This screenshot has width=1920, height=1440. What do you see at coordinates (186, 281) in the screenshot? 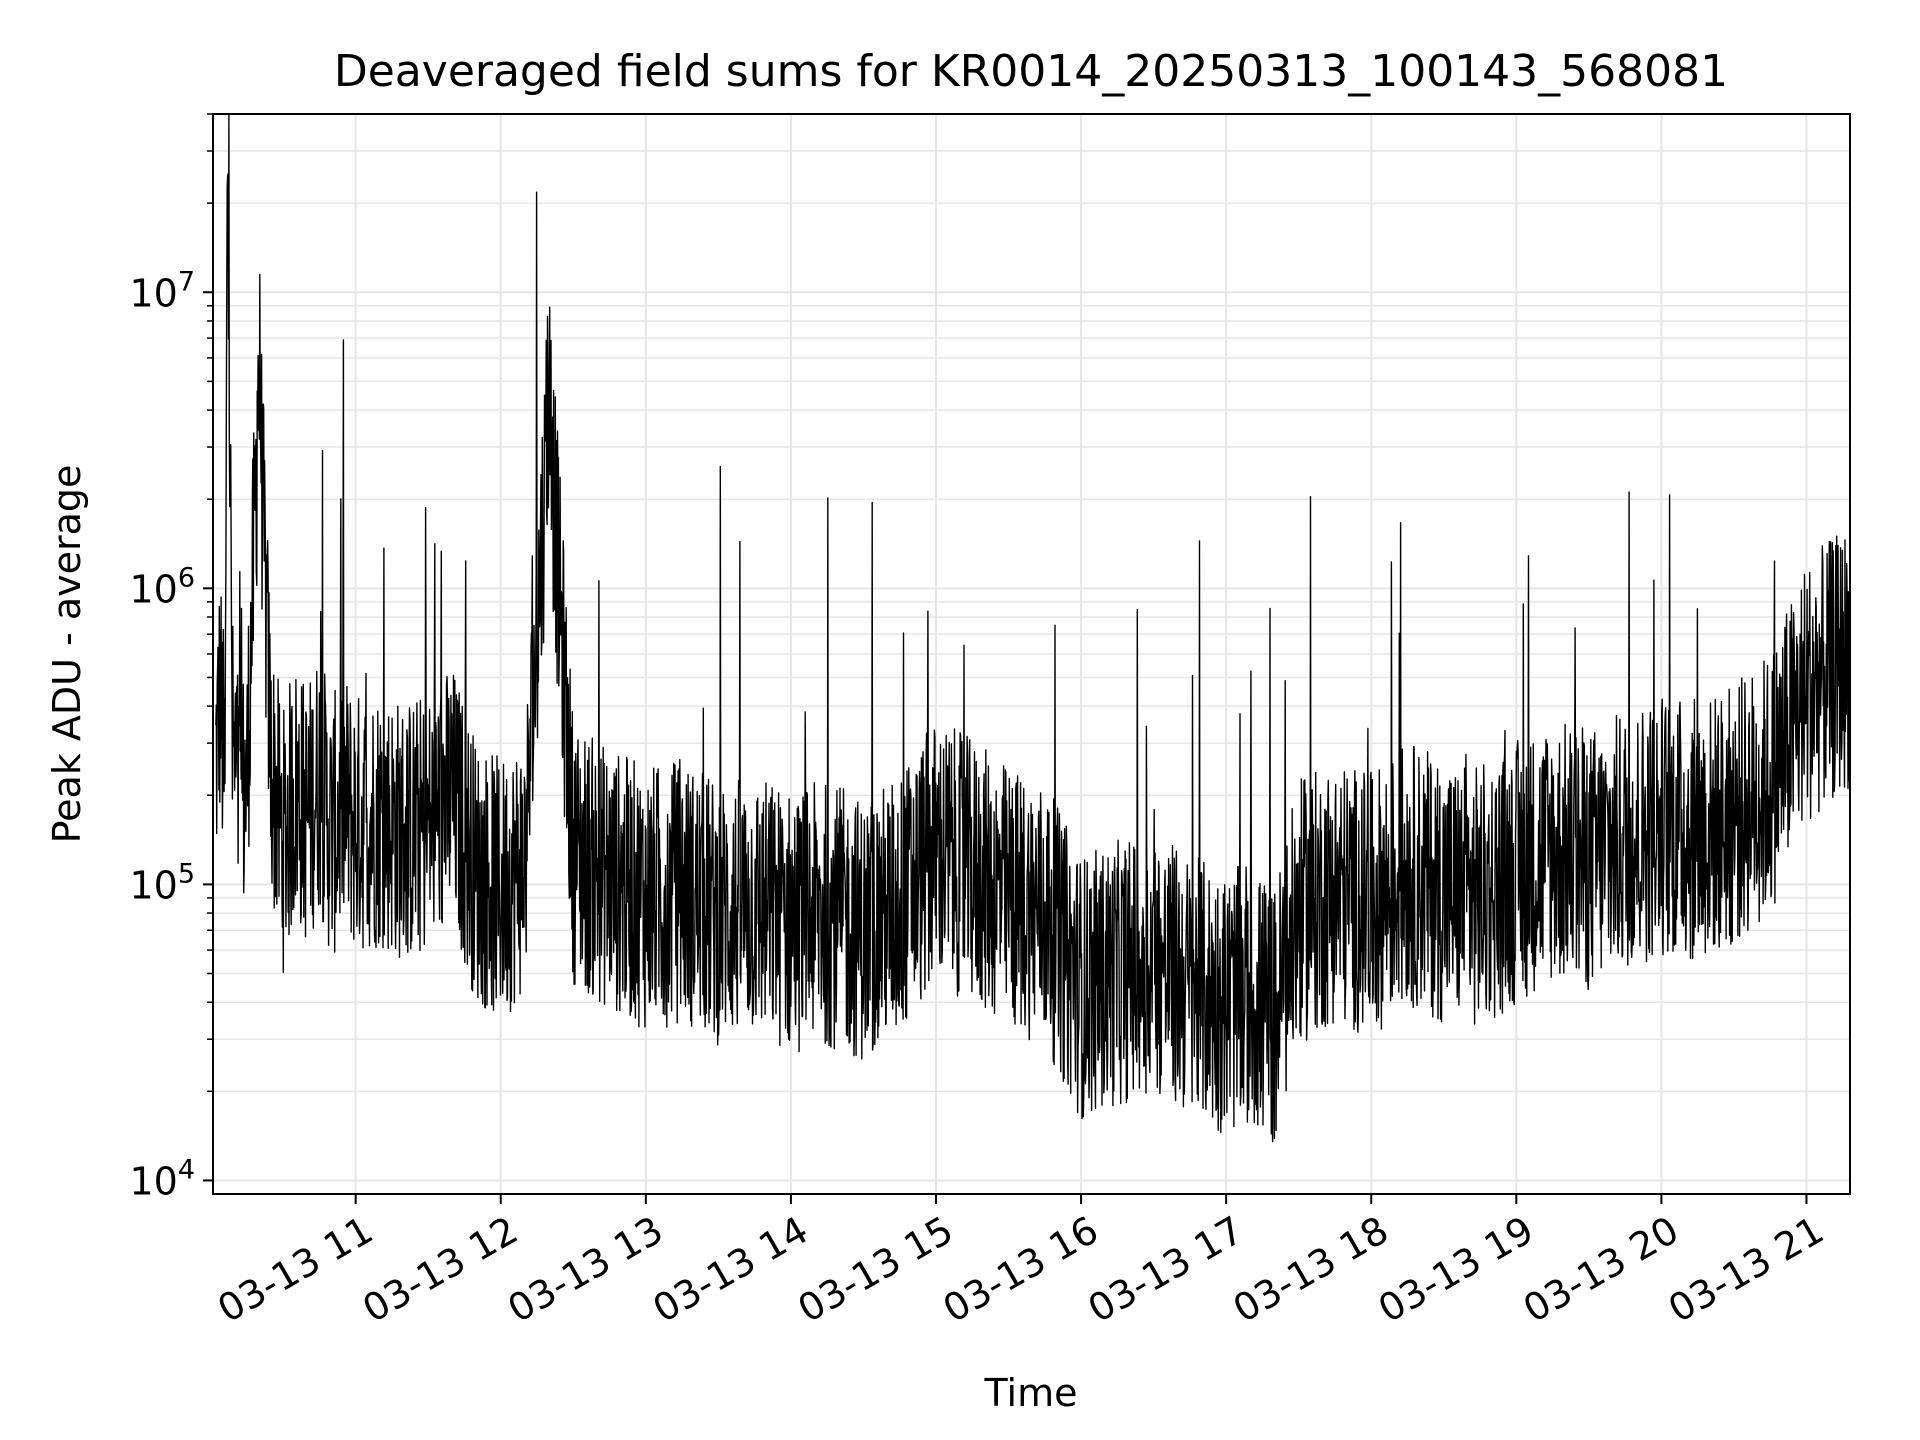
I see `y-tick-exponent: 7` at bounding box center [186, 281].